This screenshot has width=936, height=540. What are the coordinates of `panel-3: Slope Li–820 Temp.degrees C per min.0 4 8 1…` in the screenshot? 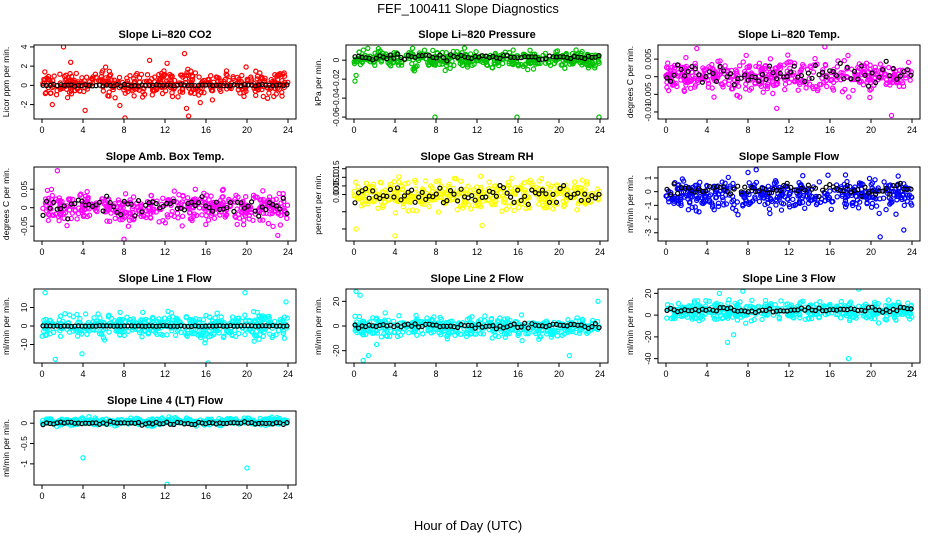 It's located at (773, 82).